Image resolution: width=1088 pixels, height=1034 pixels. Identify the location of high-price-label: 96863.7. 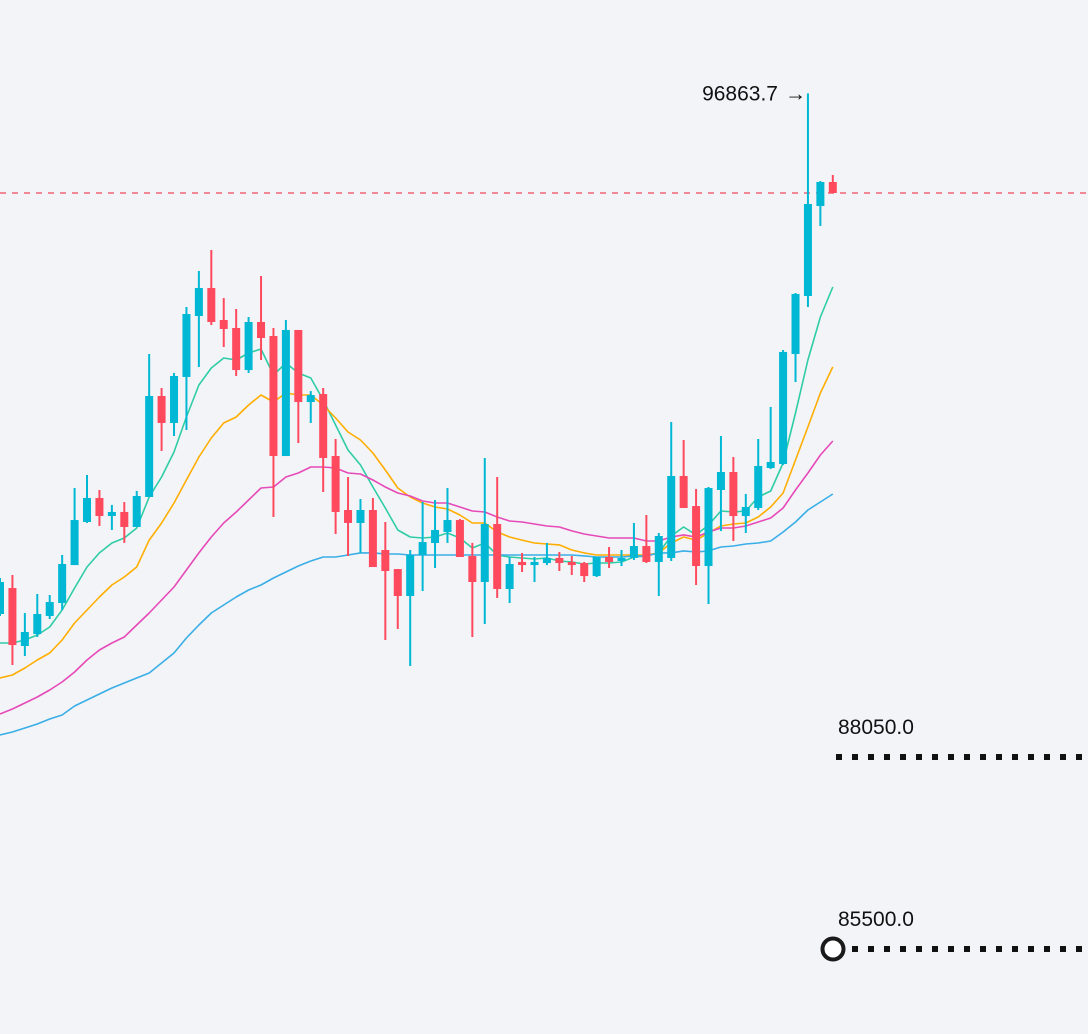
(740, 93).